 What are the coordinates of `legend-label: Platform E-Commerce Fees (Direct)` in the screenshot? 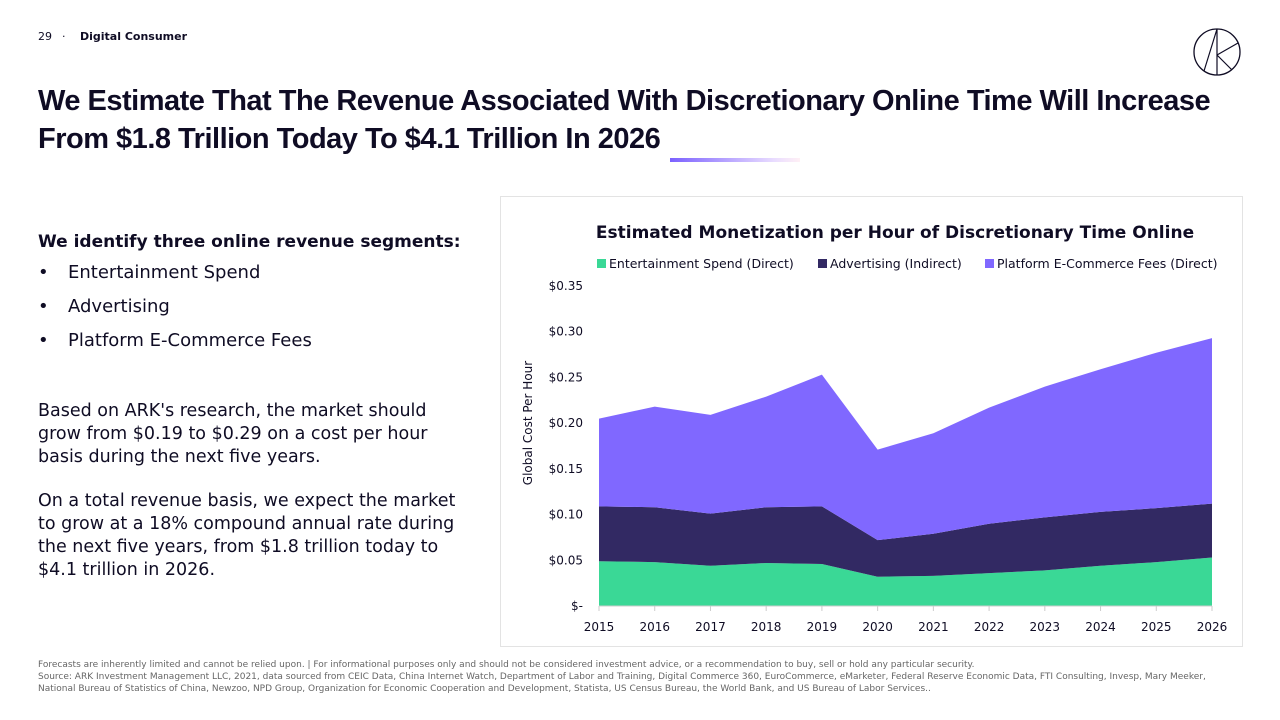 It's located at (1107, 263).